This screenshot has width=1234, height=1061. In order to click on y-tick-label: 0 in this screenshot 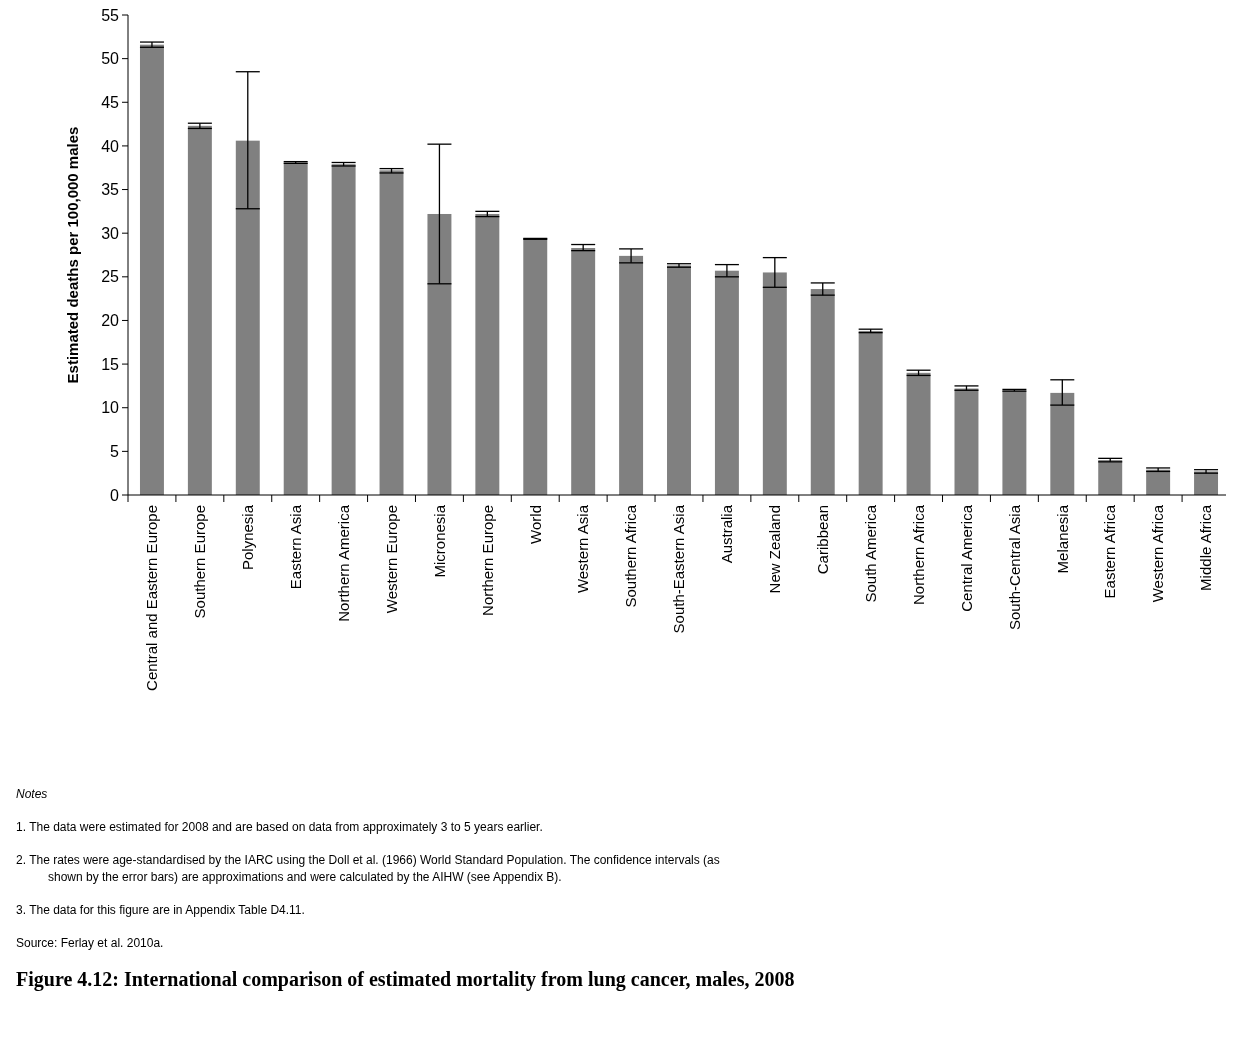, I will do `click(115, 495)`.